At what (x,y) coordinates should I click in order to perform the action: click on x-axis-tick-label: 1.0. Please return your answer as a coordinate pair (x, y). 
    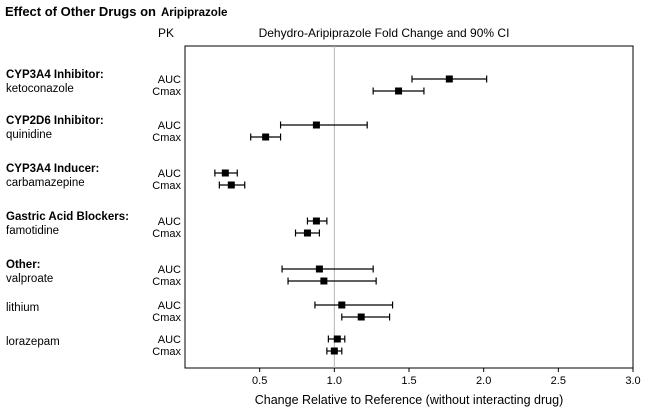
    Looking at the image, I should click on (334, 381).